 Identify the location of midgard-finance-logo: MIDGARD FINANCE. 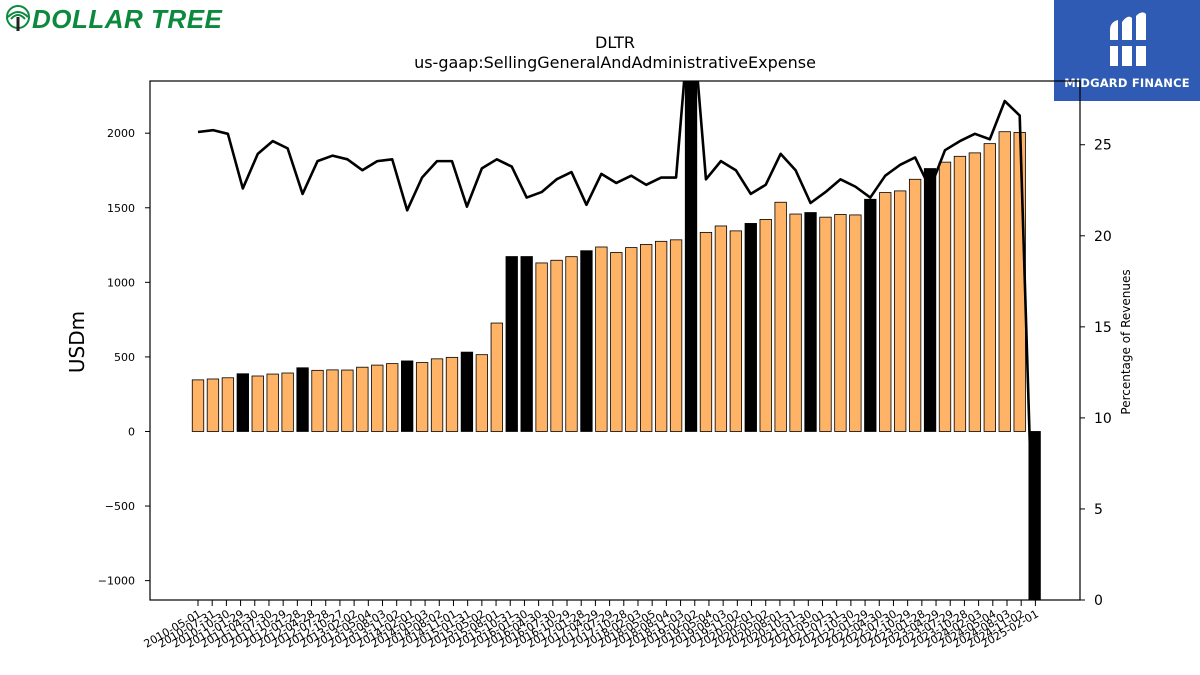
(1127, 50).